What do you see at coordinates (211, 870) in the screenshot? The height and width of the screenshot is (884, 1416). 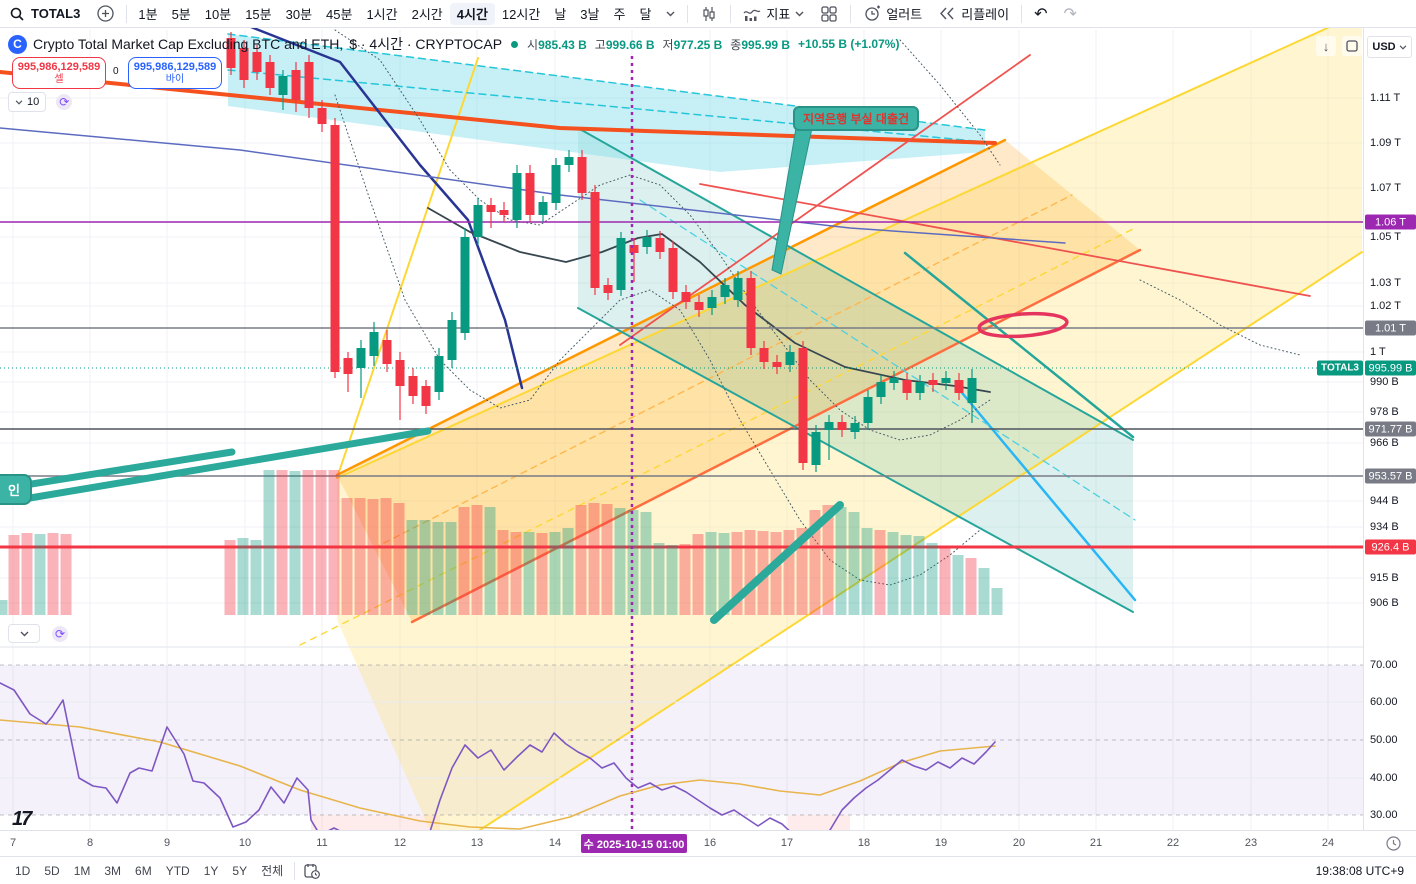 I see `range-1Y: 1Y` at bounding box center [211, 870].